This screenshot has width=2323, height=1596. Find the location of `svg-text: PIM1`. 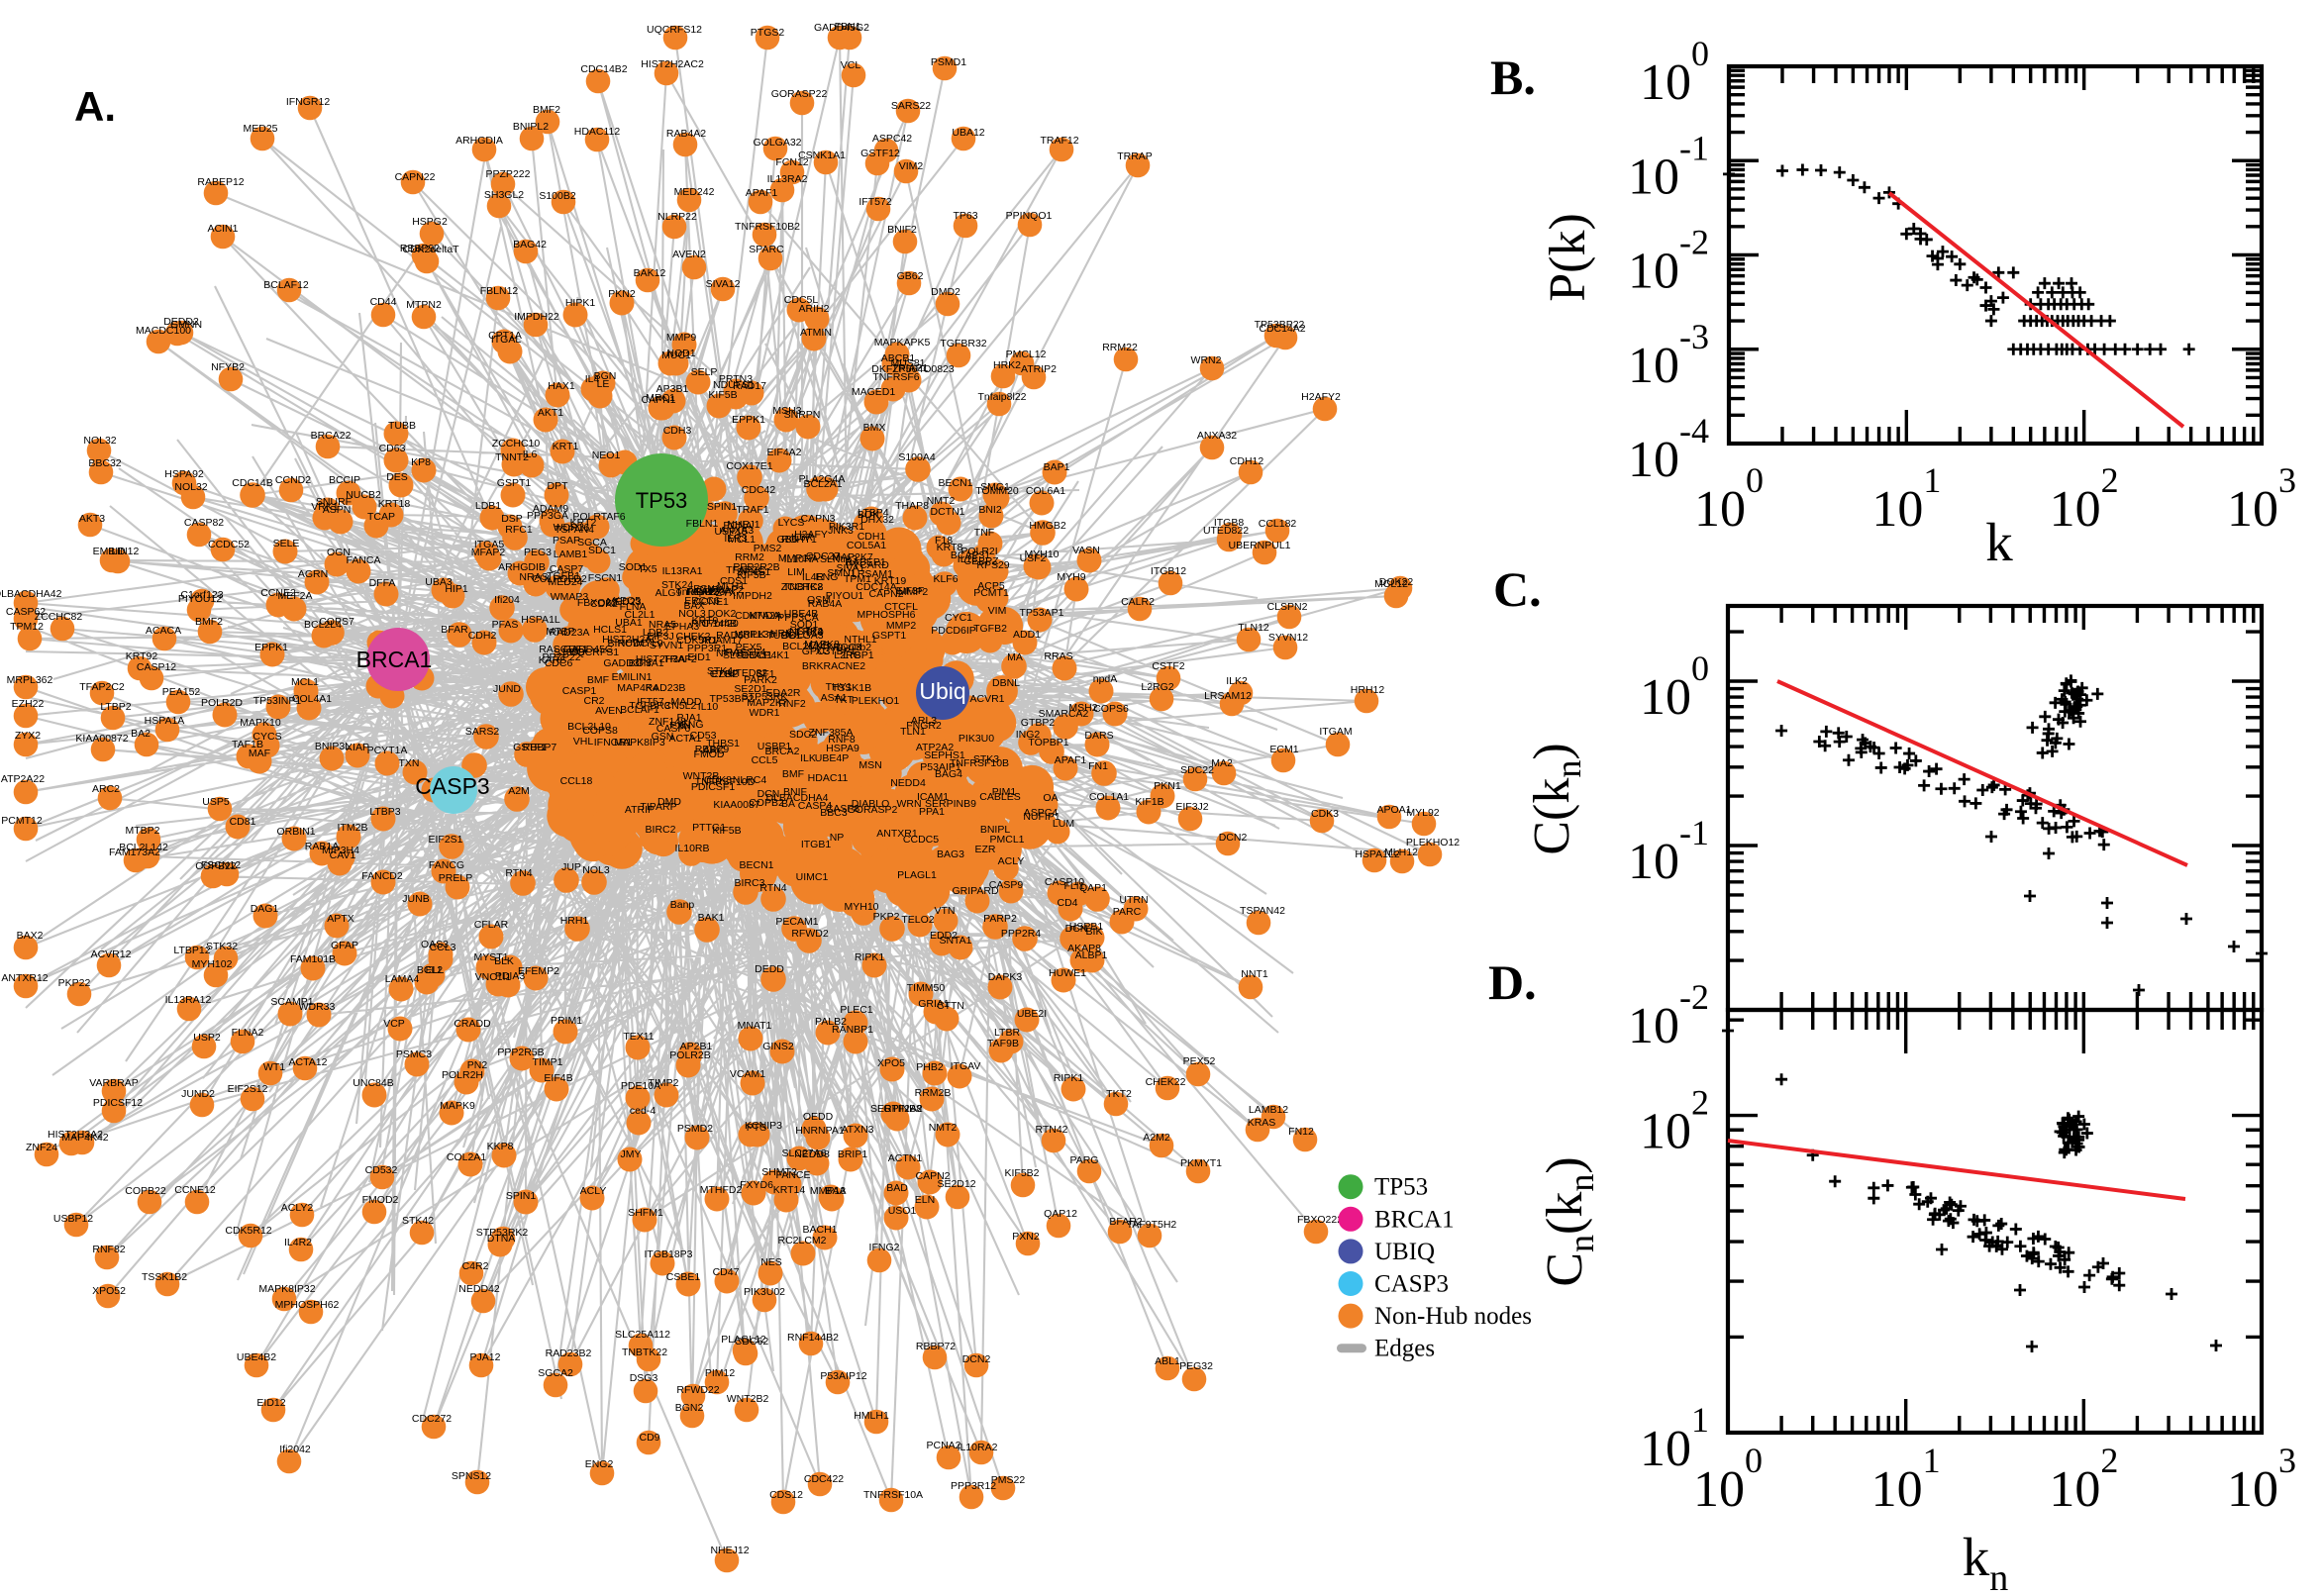

svg-text: PIM1 is located at coordinates (1004, 792).